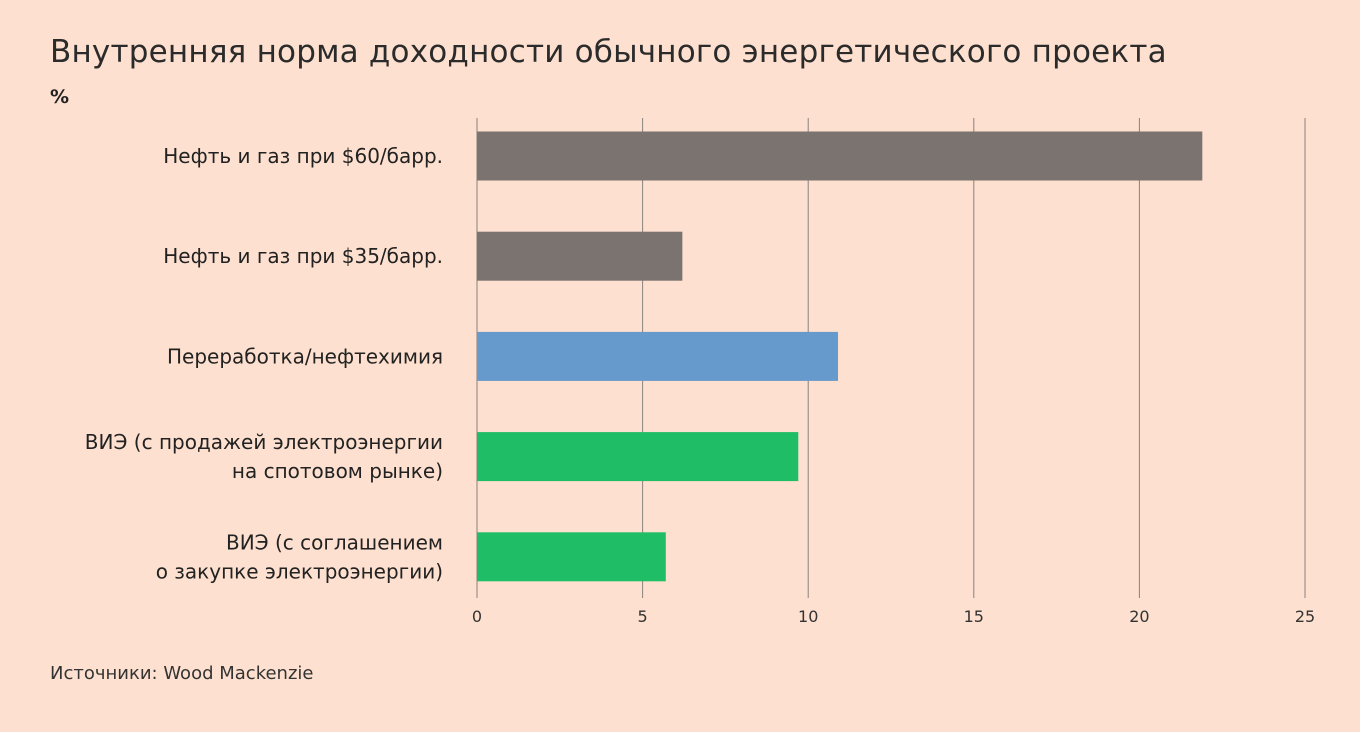 The image size is (1360, 732). What do you see at coordinates (808, 616) in the screenshot?
I see `x-tick-label: 10` at bounding box center [808, 616].